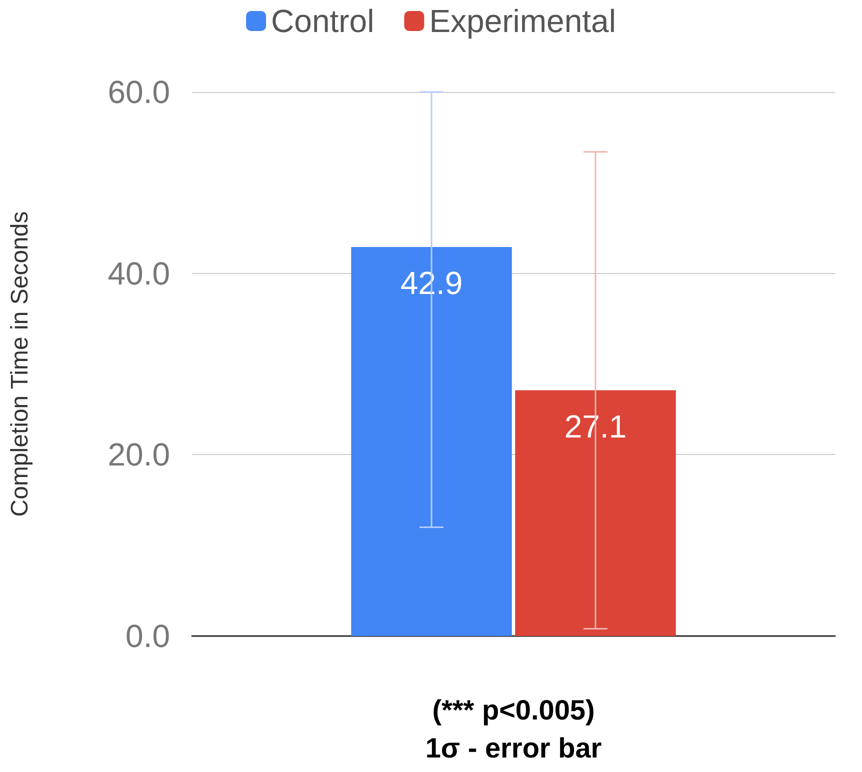  I want to click on y-tick-label: 60.0, so click(139, 92).